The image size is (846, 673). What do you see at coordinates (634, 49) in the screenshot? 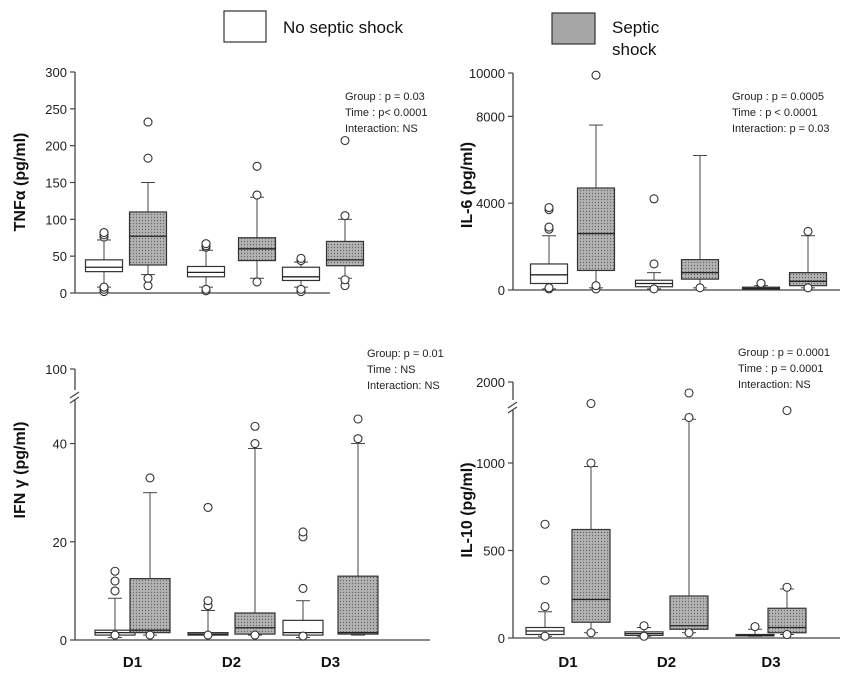
I see `legend-label-shock-line2: shock` at bounding box center [634, 49].